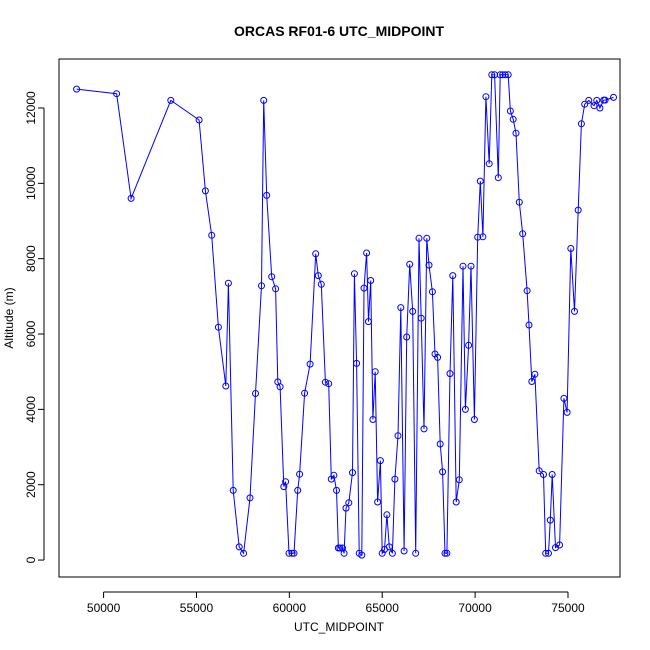 This screenshot has height=650, width=650. Describe the element at coordinates (9, 317) in the screenshot. I see `y-axis-label: Altitude (m)` at that location.